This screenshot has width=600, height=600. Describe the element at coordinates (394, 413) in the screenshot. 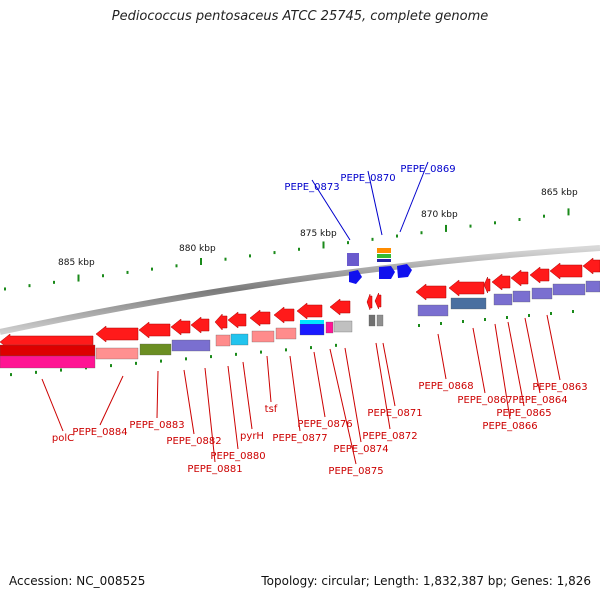

I see `gene-label: PEPE_0871` at that location.